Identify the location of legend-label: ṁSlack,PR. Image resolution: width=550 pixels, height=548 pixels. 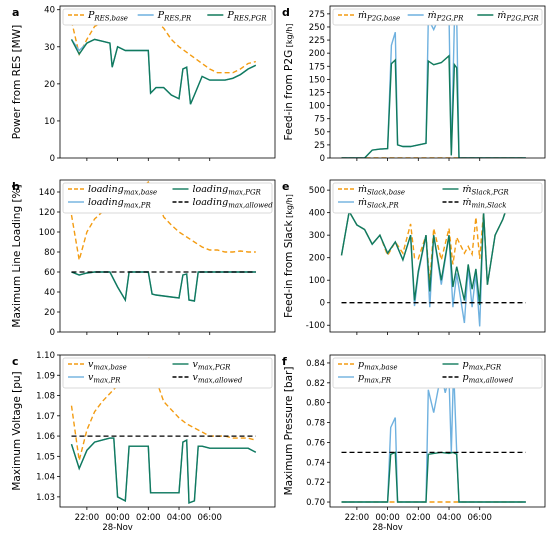
(378, 203).